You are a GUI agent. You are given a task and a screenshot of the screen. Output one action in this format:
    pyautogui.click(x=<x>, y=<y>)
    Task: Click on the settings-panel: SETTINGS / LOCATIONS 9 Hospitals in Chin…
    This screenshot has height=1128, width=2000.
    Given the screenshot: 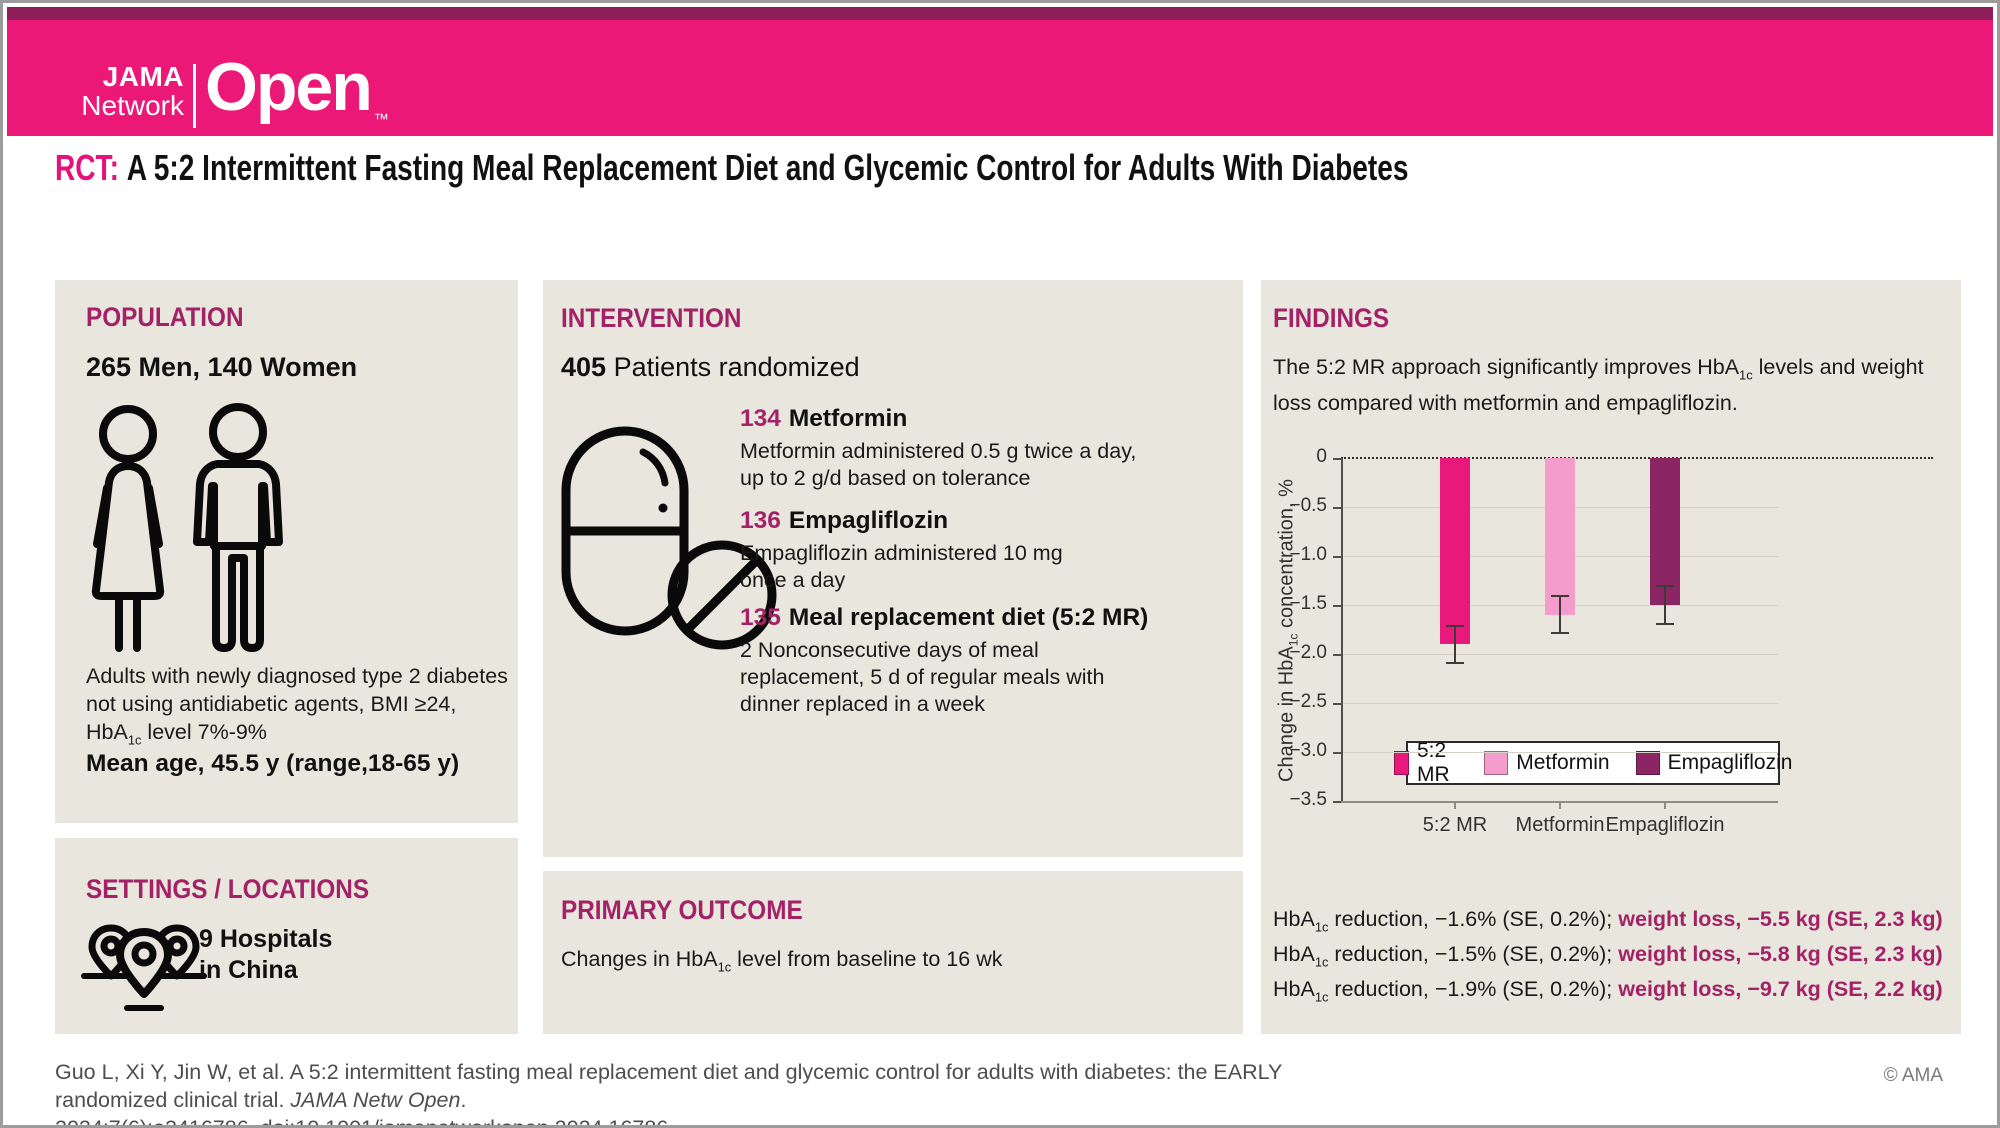 What is the action you would take?
    pyautogui.click(x=286, y=936)
    